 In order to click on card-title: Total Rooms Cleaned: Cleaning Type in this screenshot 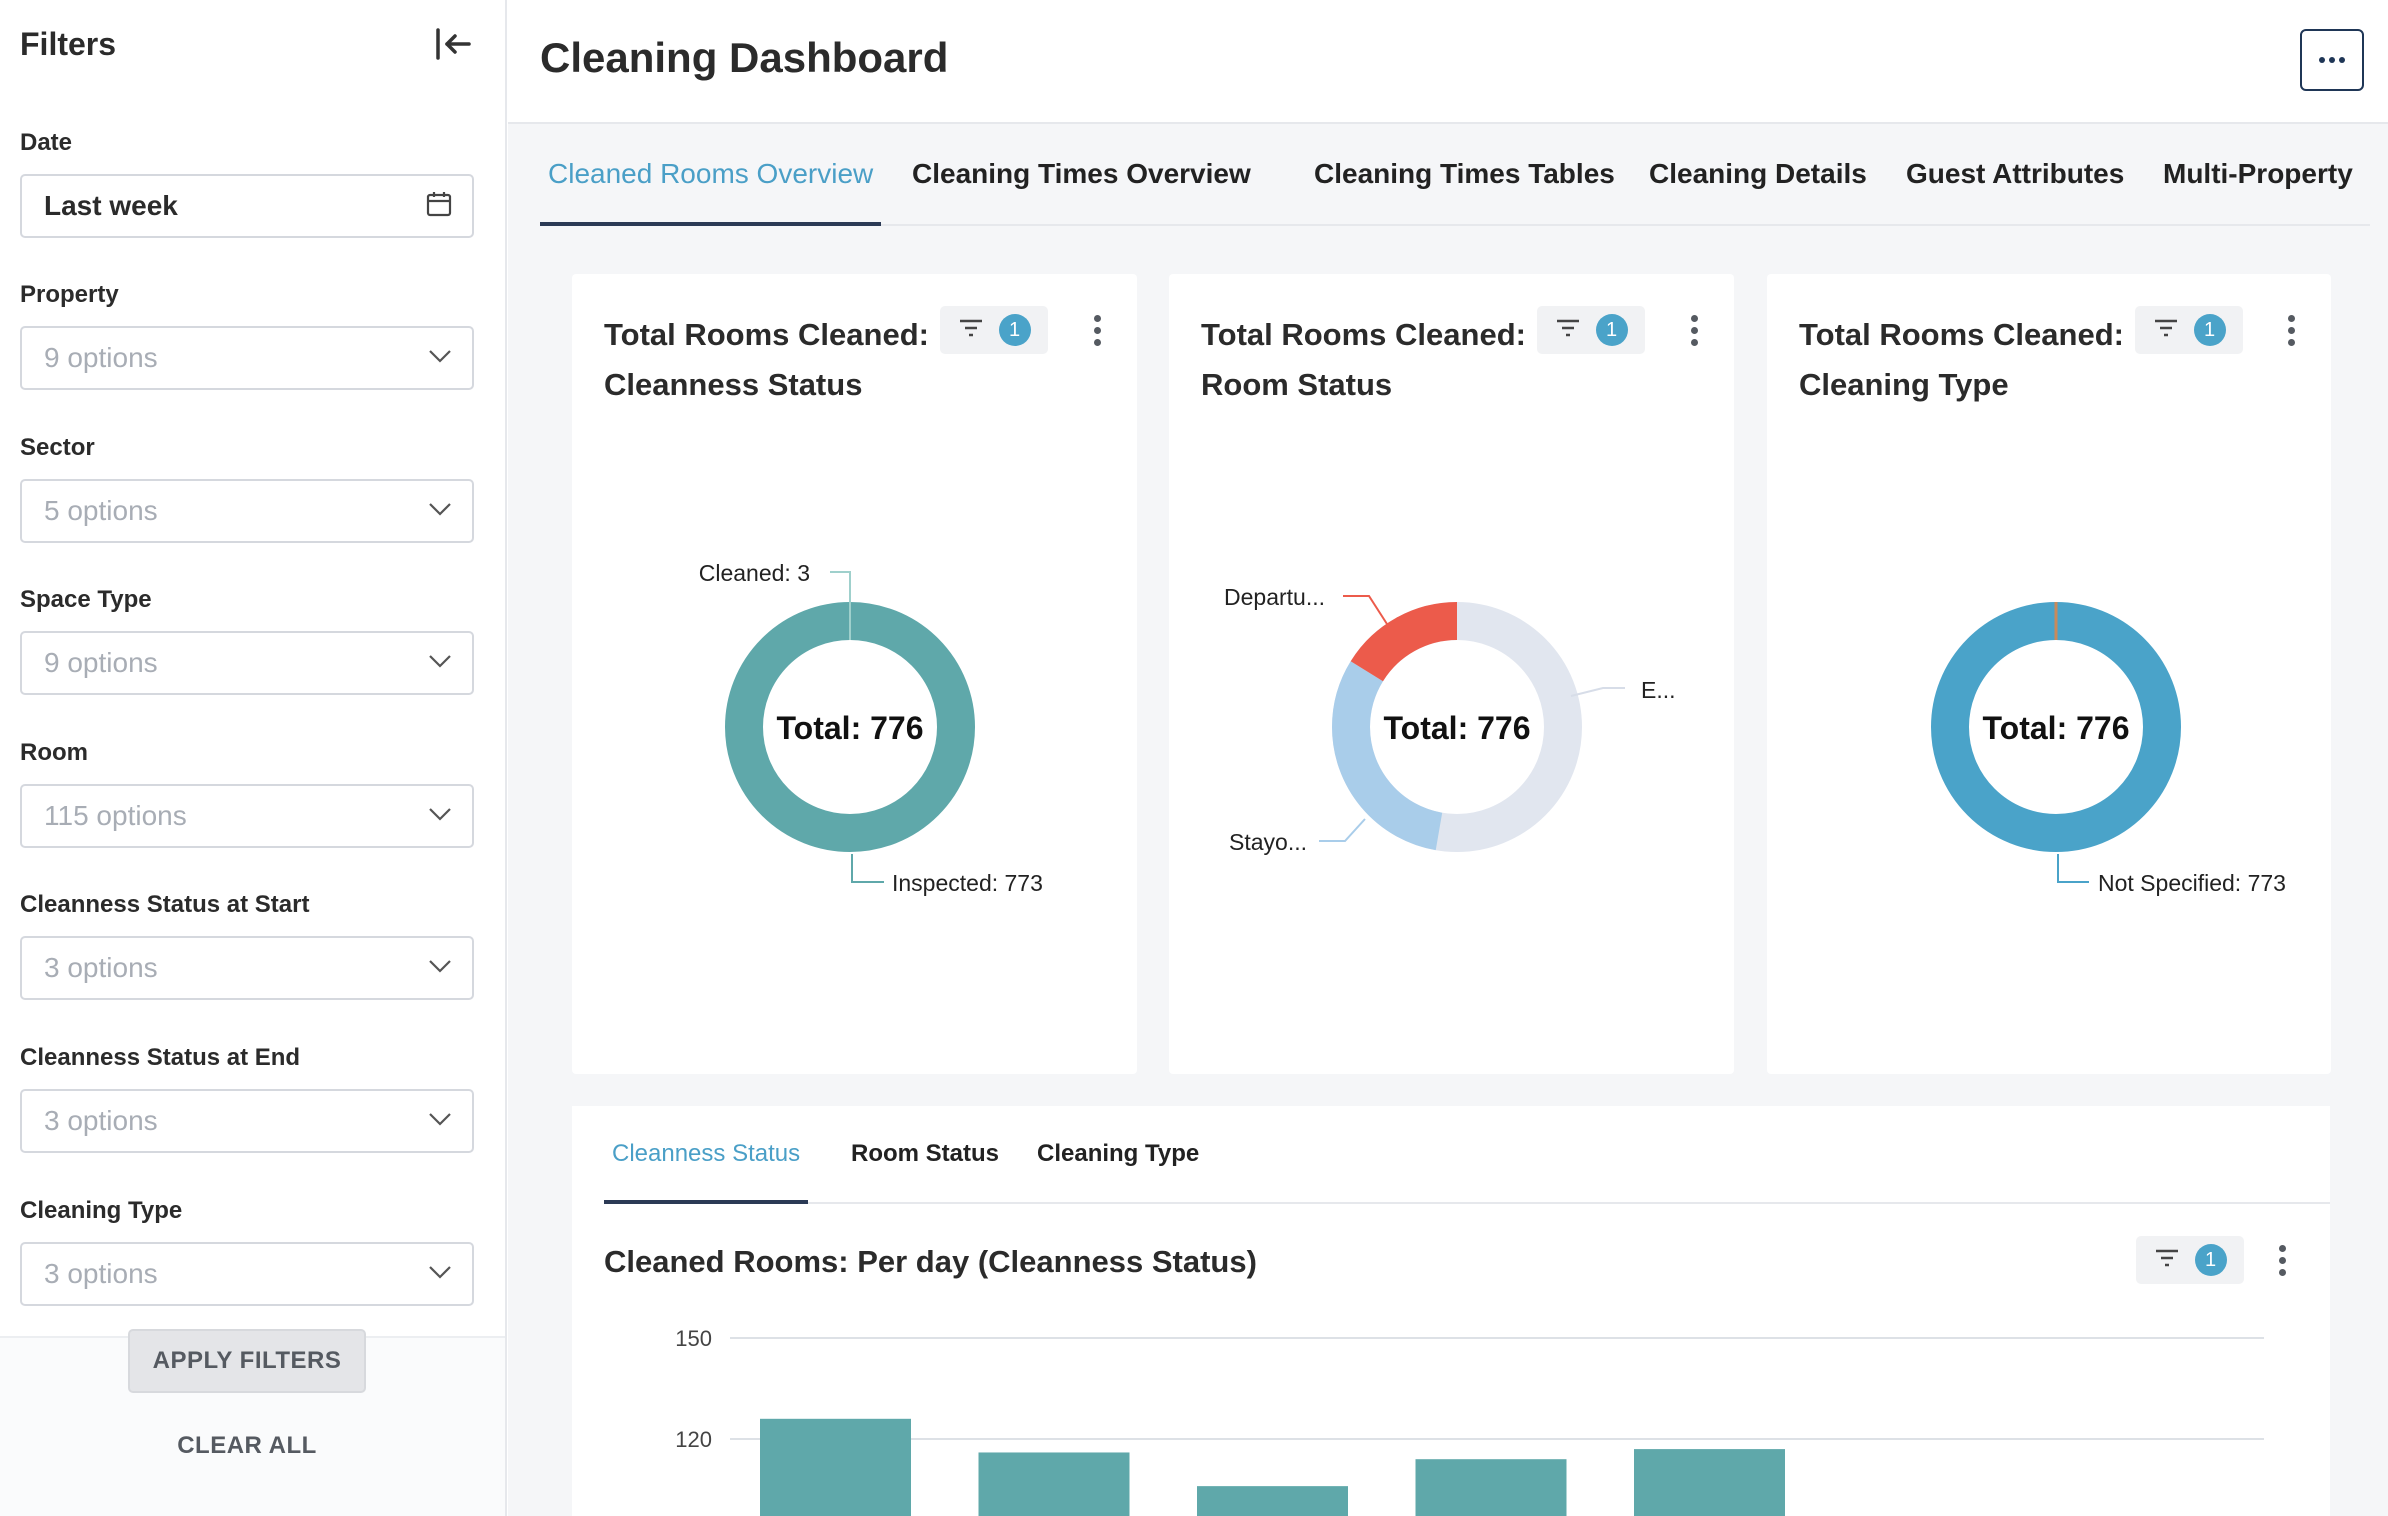, I will do `click(1961, 359)`.